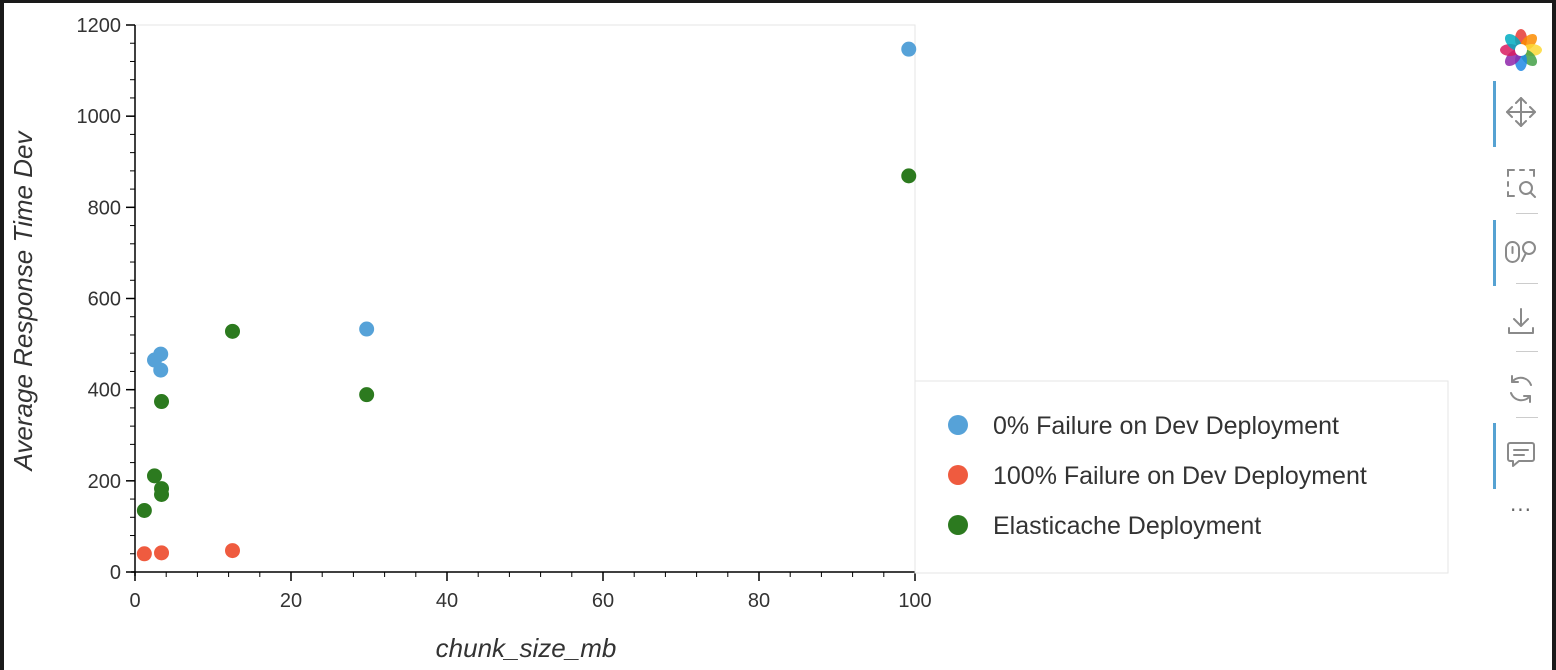 Image resolution: width=1556 pixels, height=670 pixels. What do you see at coordinates (99, 117) in the screenshot?
I see `y-tick-label: 1000` at bounding box center [99, 117].